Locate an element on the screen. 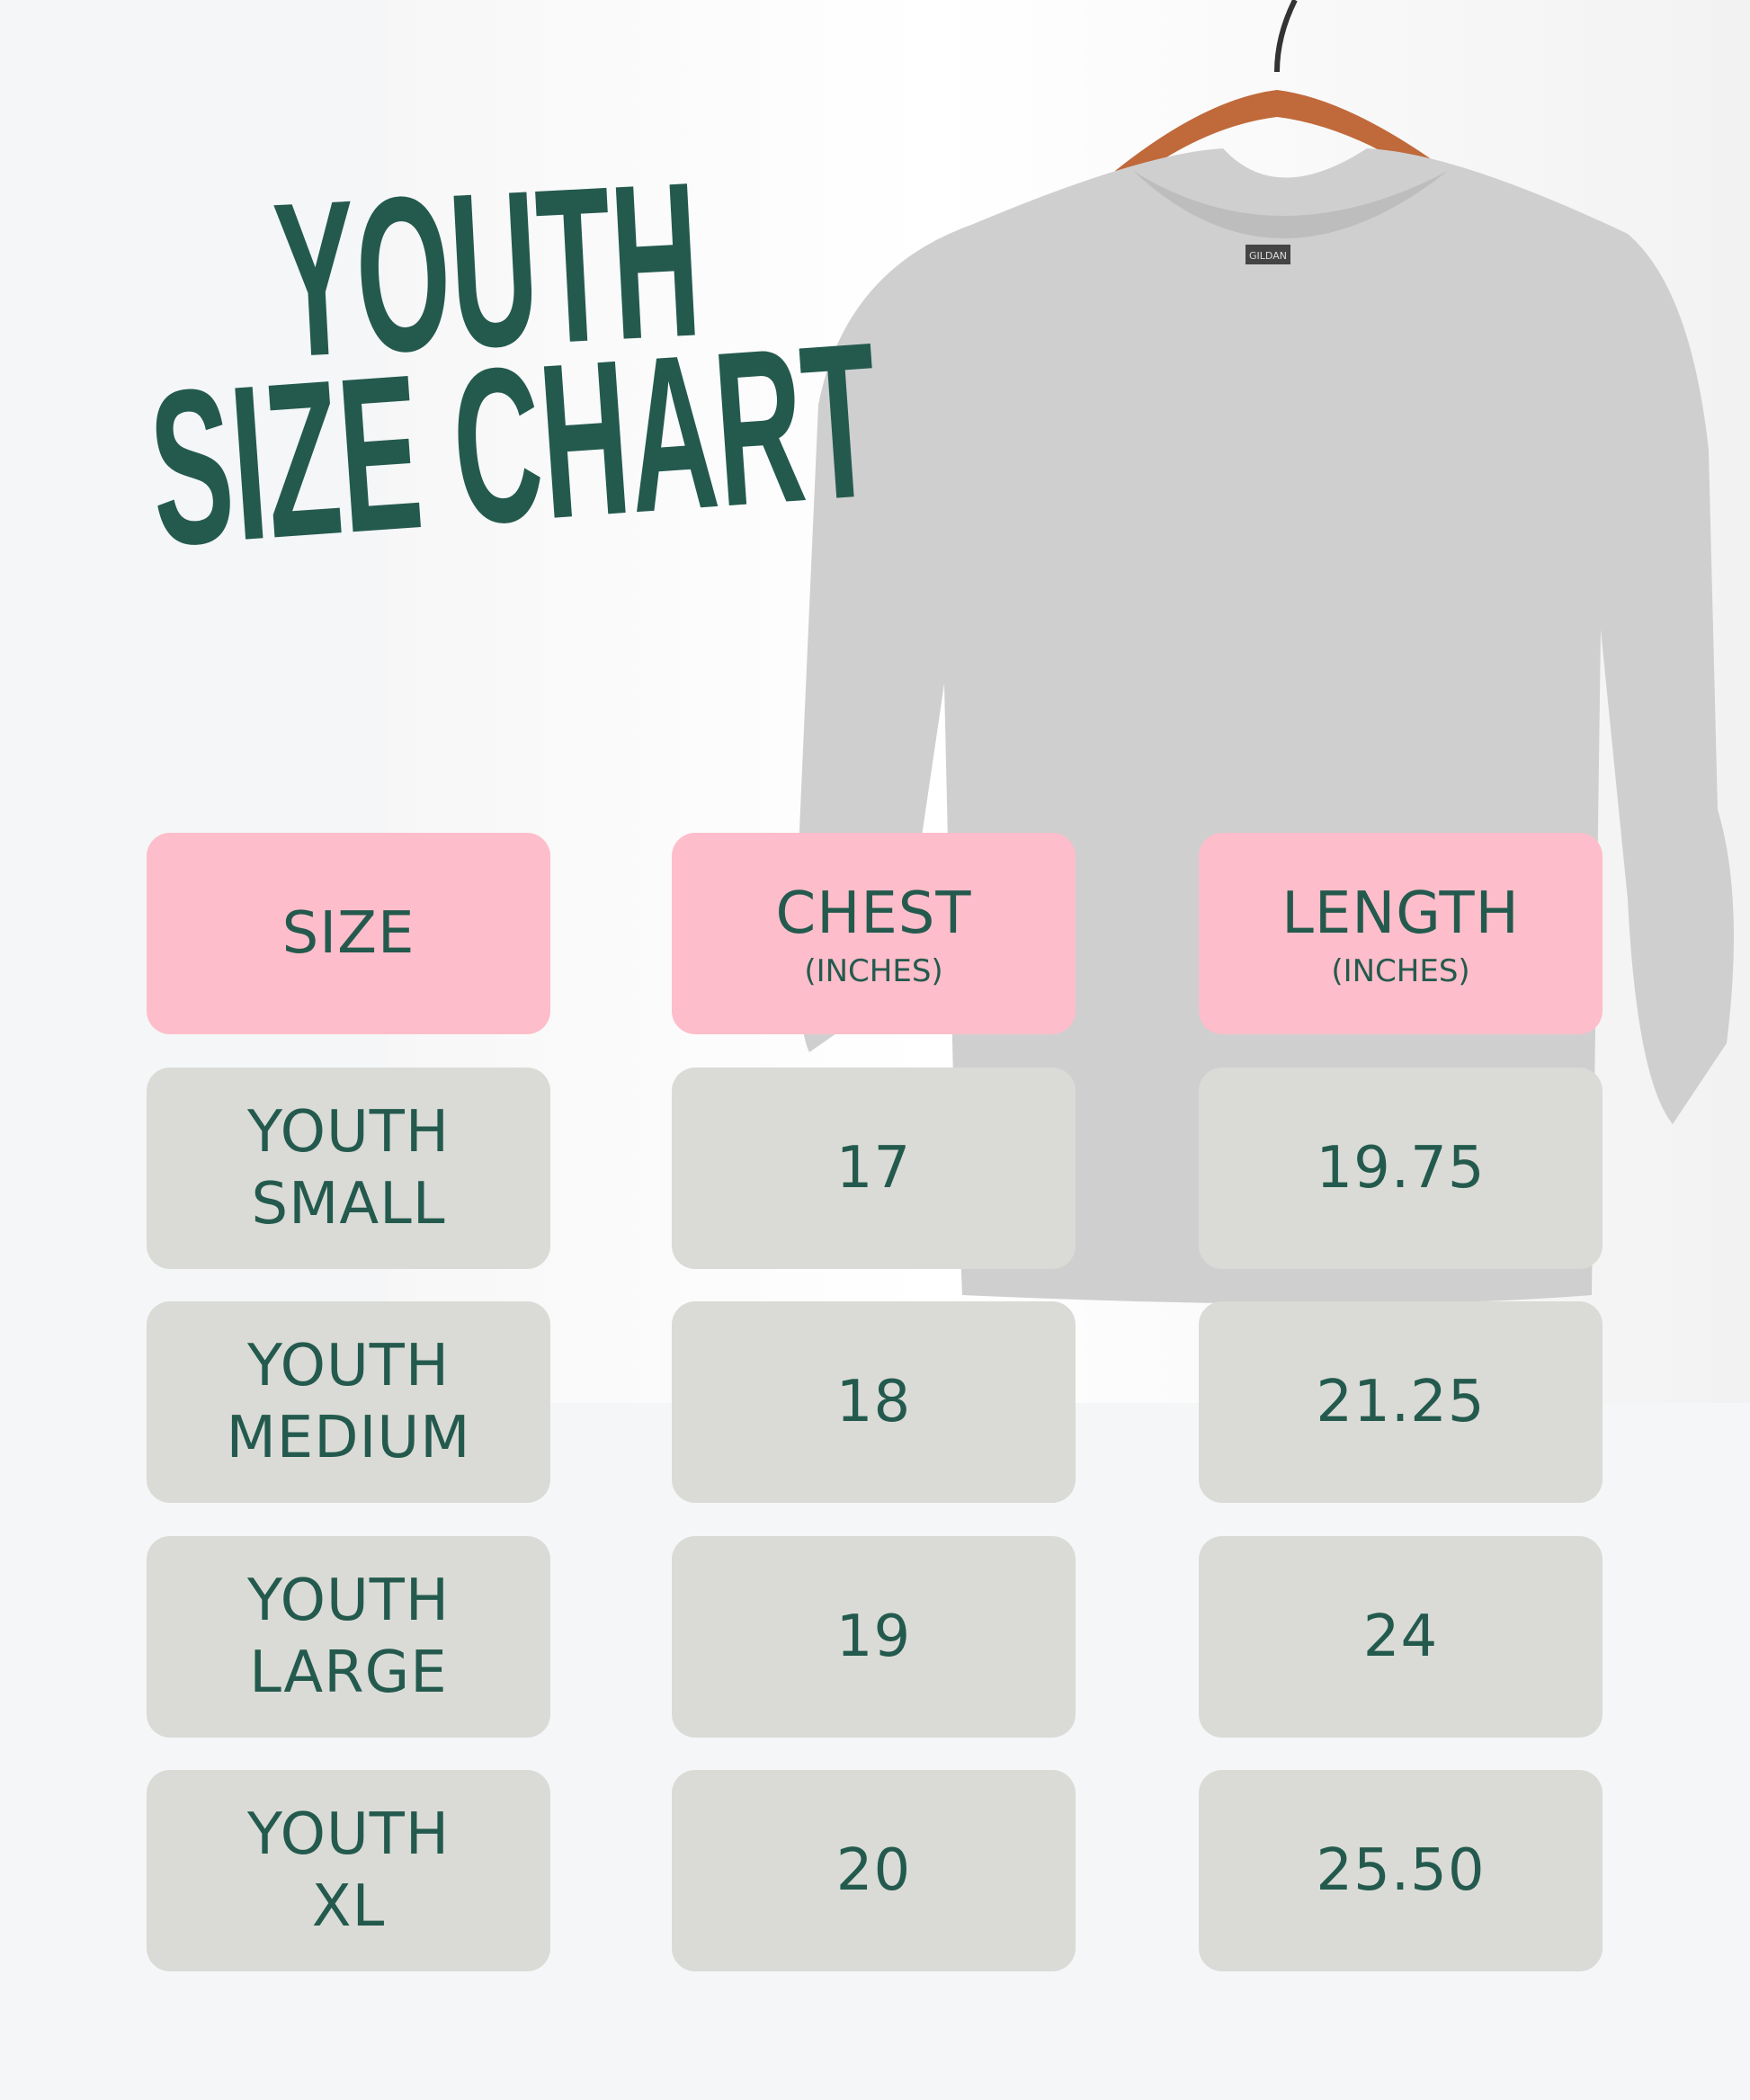 The height and width of the screenshot is (2100, 1750). chest-cell: 17 is located at coordinates (874, 1168).